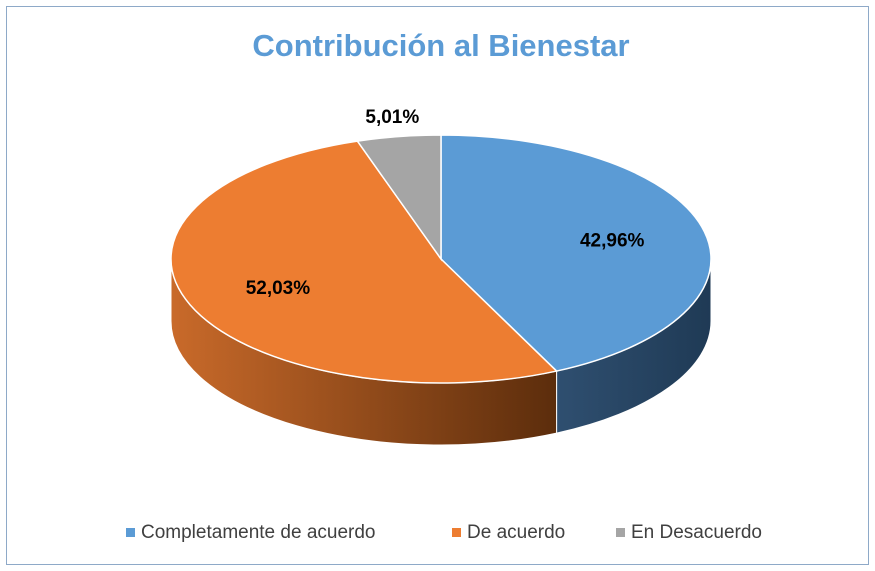 This screenshot has height=571, width=875. I want to click on data-label: 5,01%, so click(392, 117).